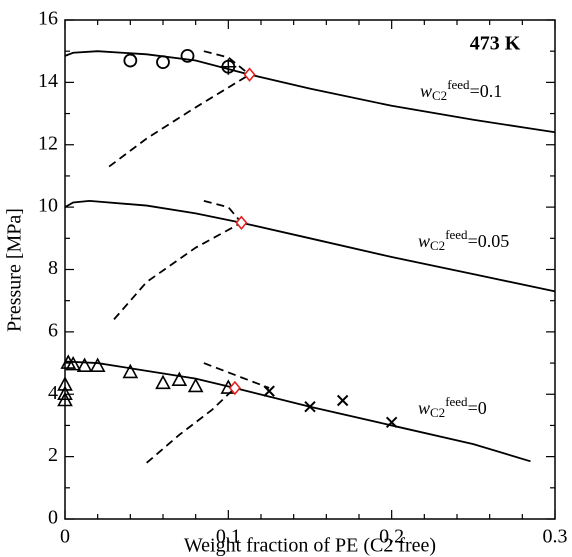 Image resolution: width=572 pixels, height=557 pixels. What do you see at coordinates (555, 537) in the screenshot?
I see `x-tick-label: 0.3` at bounding box center [555, 537].